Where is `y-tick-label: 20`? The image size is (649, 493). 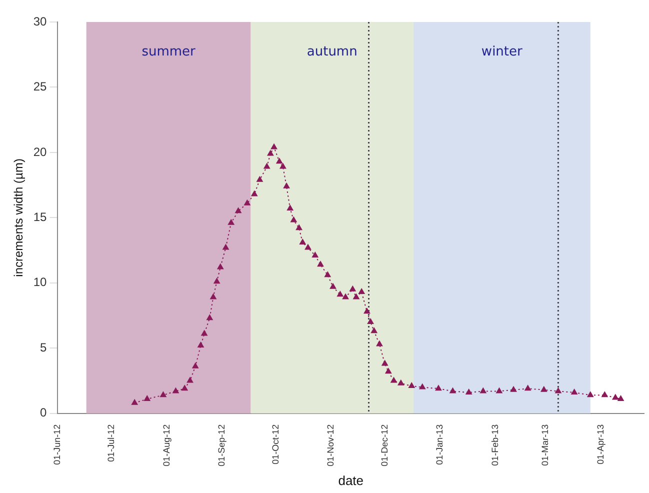
y-tick-label: 20 is located at coordinates (40, 151).